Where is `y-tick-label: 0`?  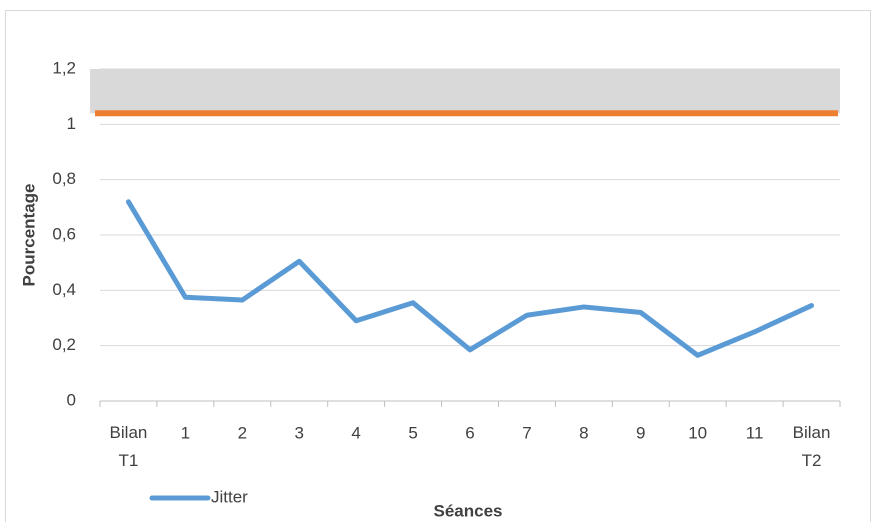 y-tick-label: 0 is located at coordinates (71, 399).